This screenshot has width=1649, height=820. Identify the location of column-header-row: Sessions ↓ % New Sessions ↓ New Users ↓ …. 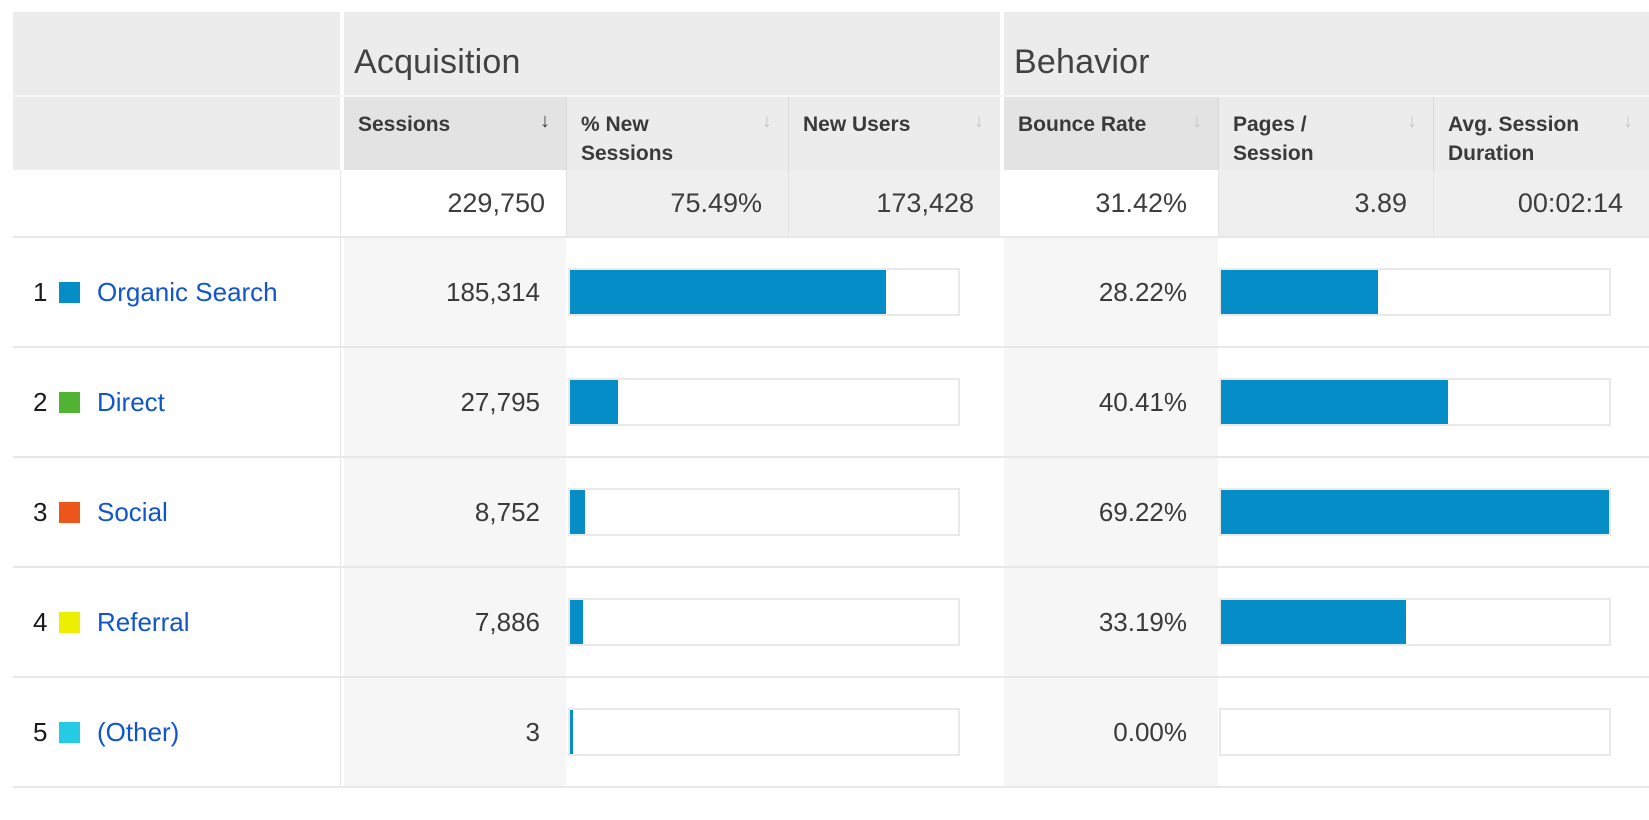
(831, 132).